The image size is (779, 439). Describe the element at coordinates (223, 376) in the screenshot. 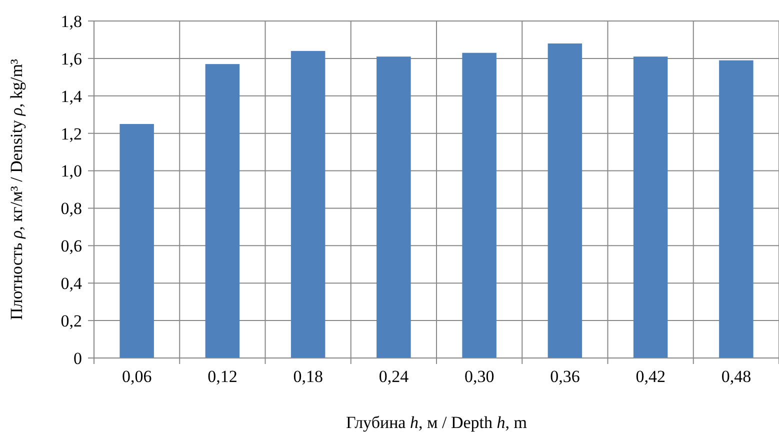

I see `x-tick-label: 0,12` at that location.